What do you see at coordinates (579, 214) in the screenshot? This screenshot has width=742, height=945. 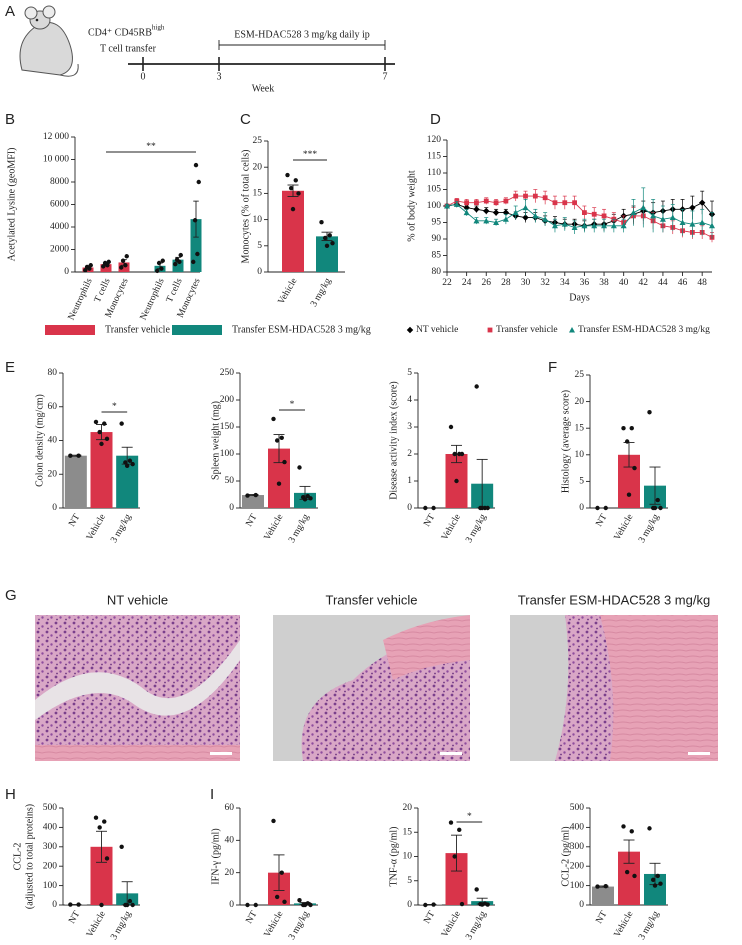 I see `series-line` at bounding box center [579, 214].